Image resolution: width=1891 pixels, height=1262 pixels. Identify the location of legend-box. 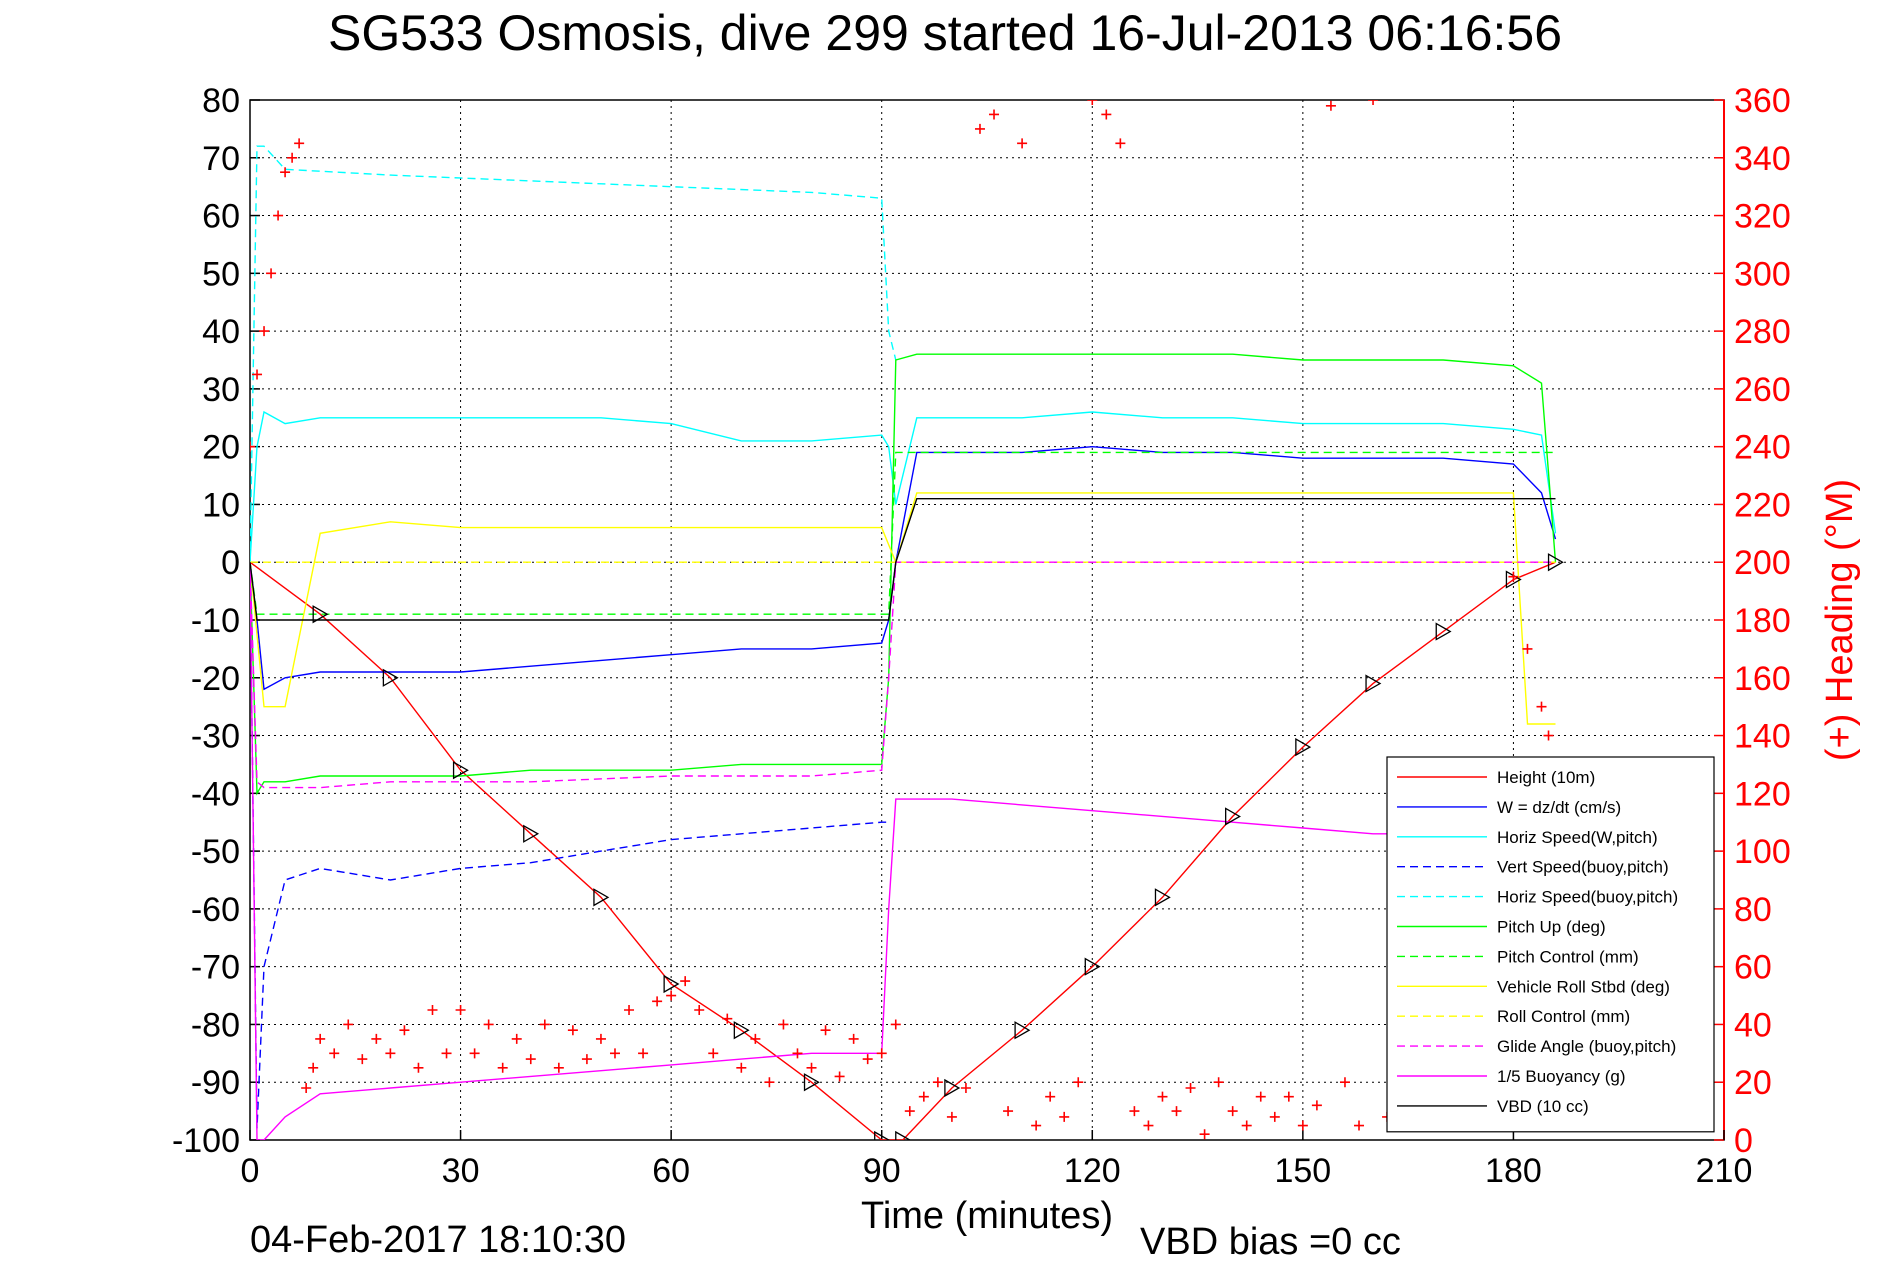
(1550, 944).